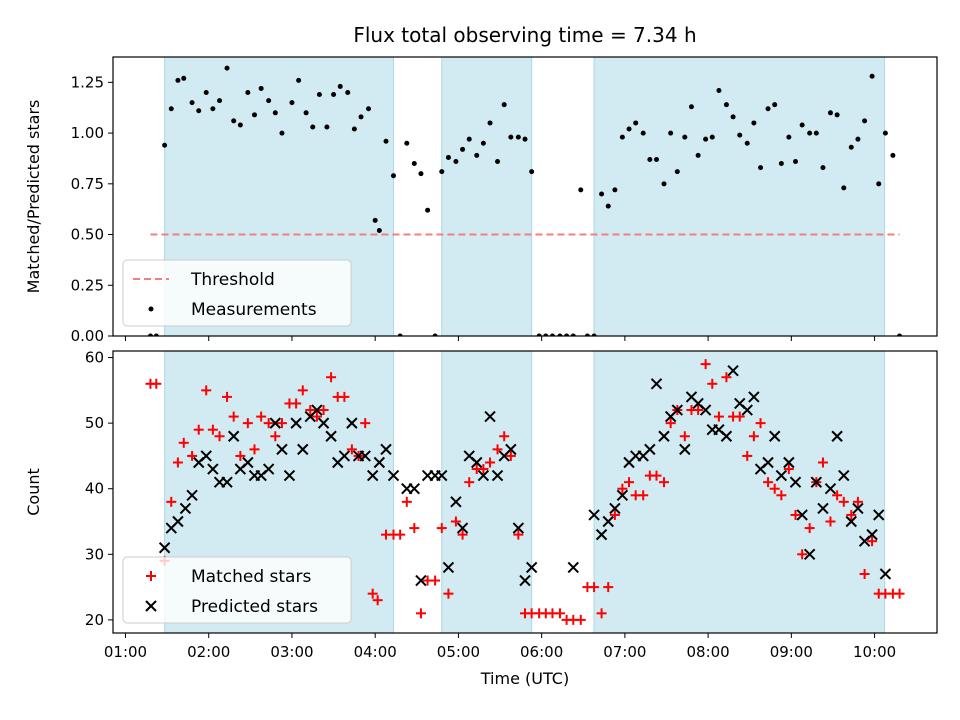 The height and width of the screenshot is (720, 960). I want to click on y-tick-label: 30, so click(94, 554).